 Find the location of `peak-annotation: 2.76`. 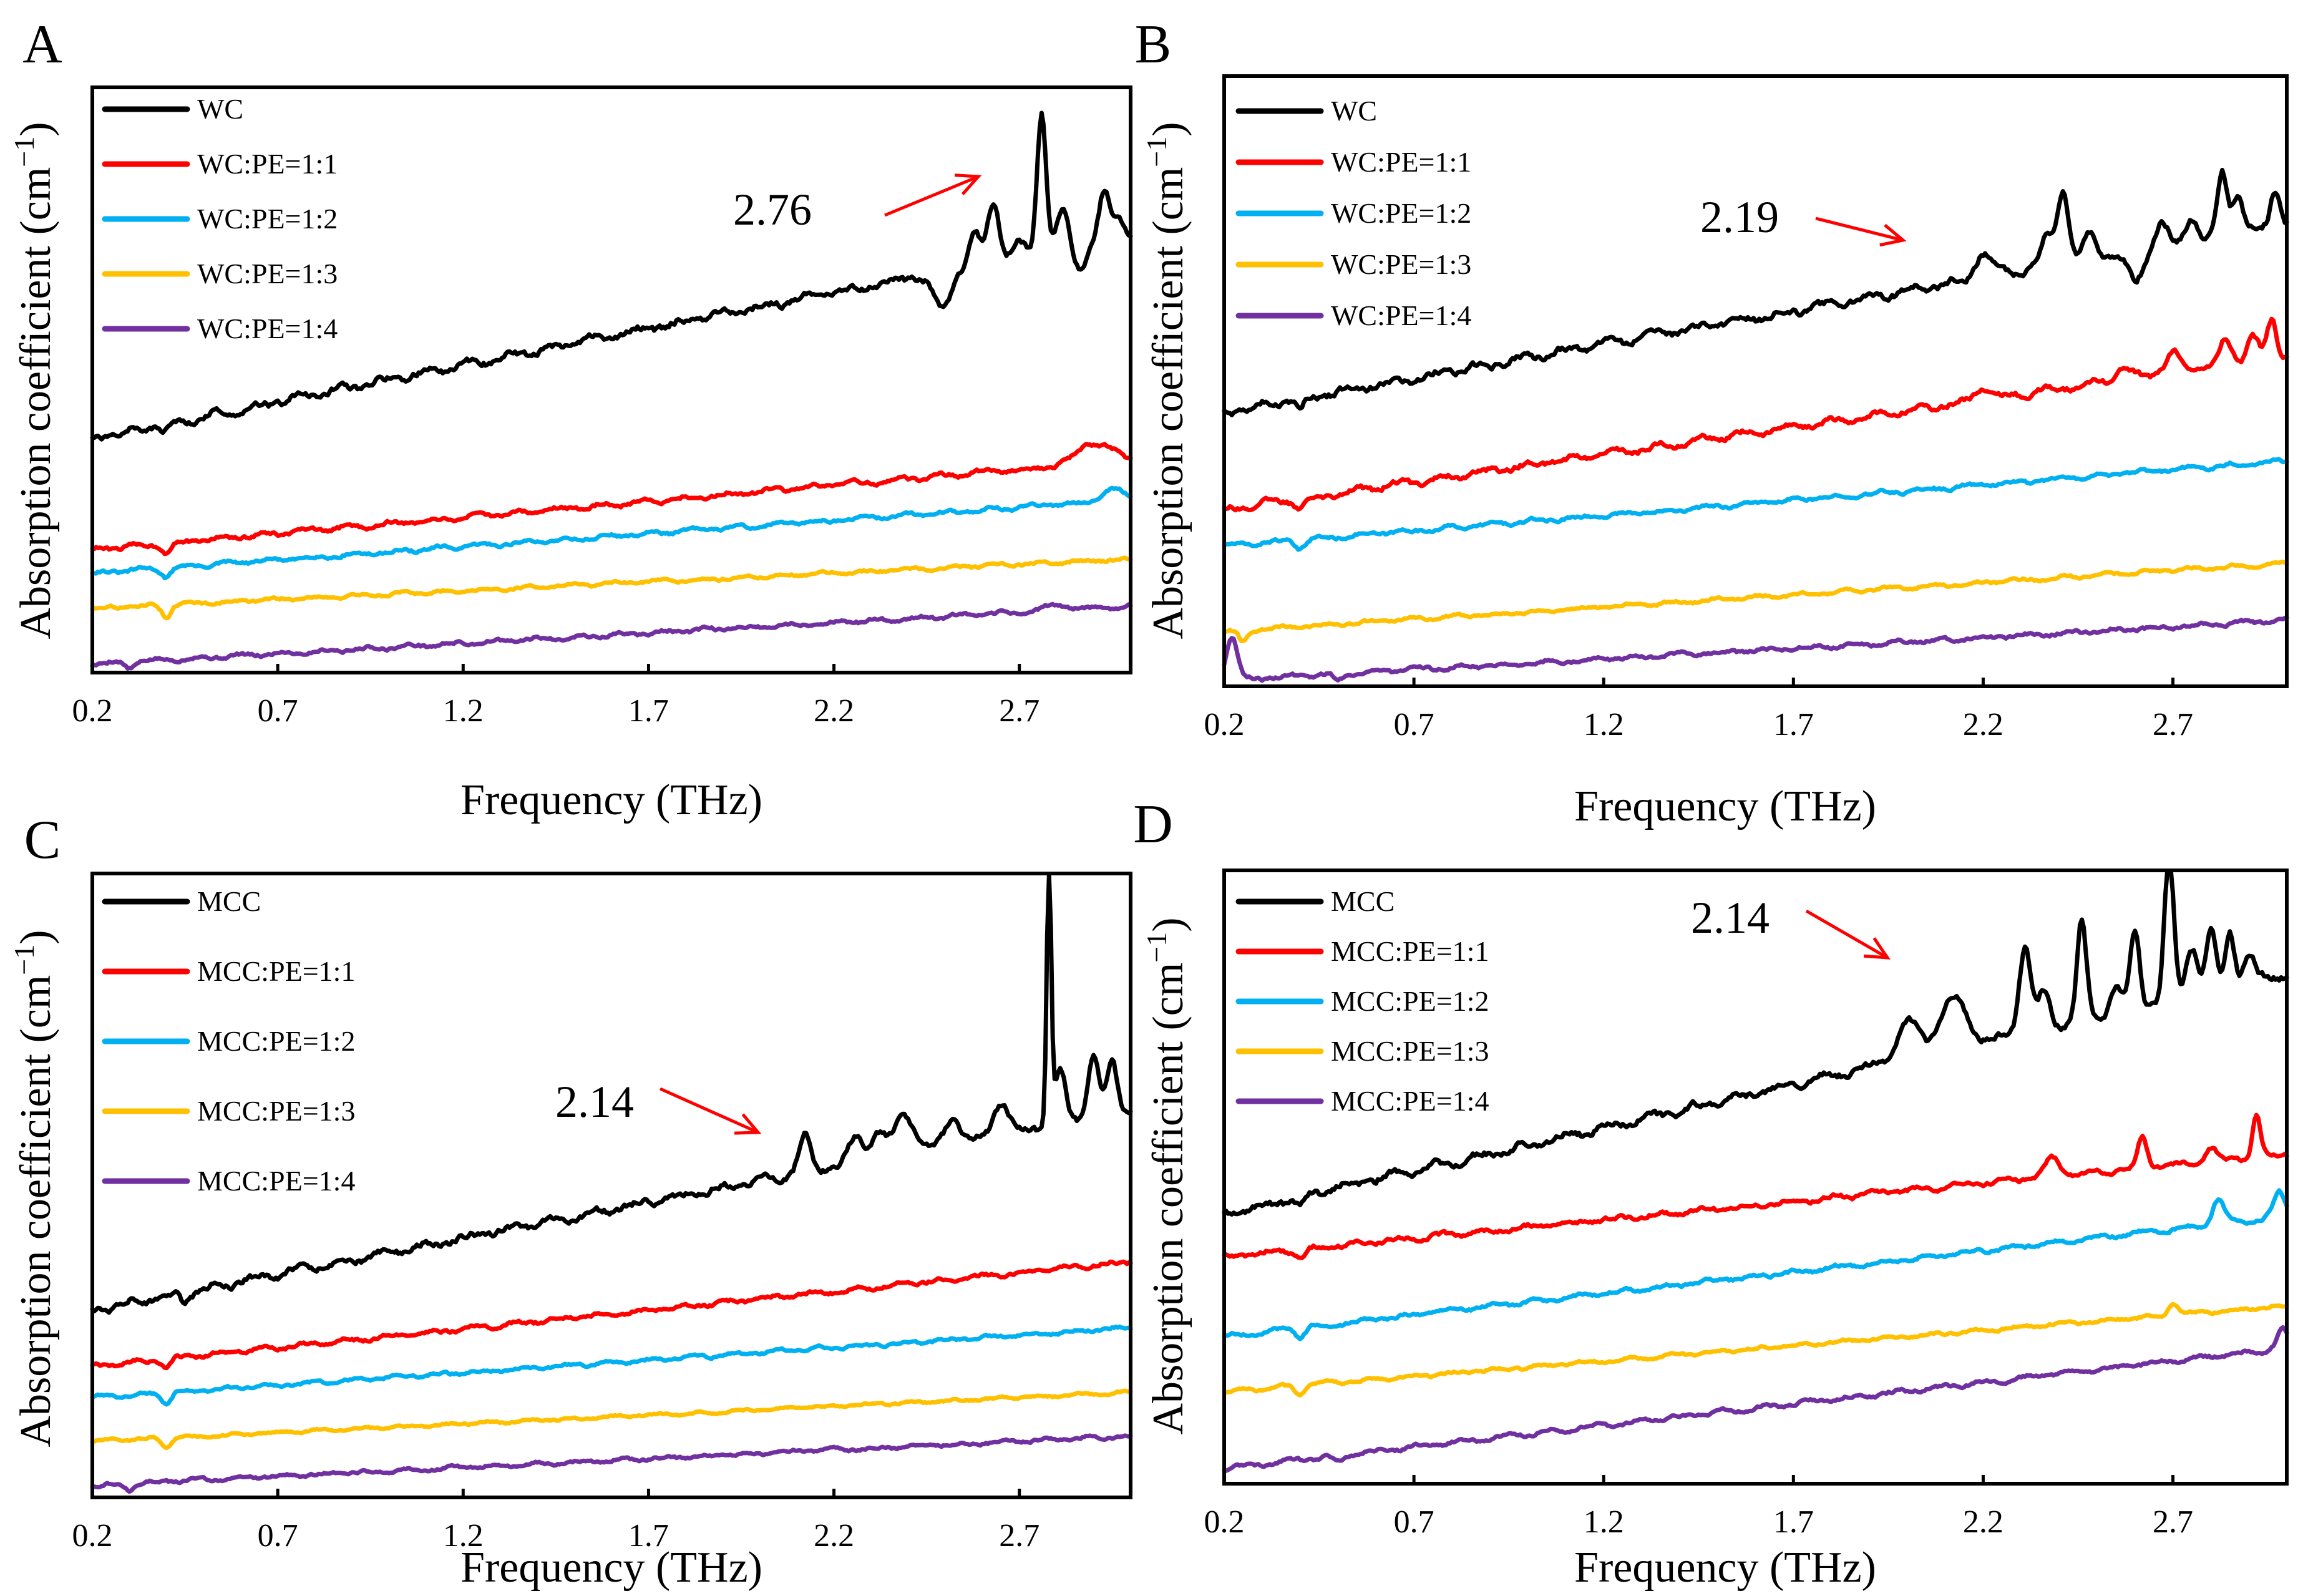

peak-annotation: 2.76 is located at coordinates (772, 210).